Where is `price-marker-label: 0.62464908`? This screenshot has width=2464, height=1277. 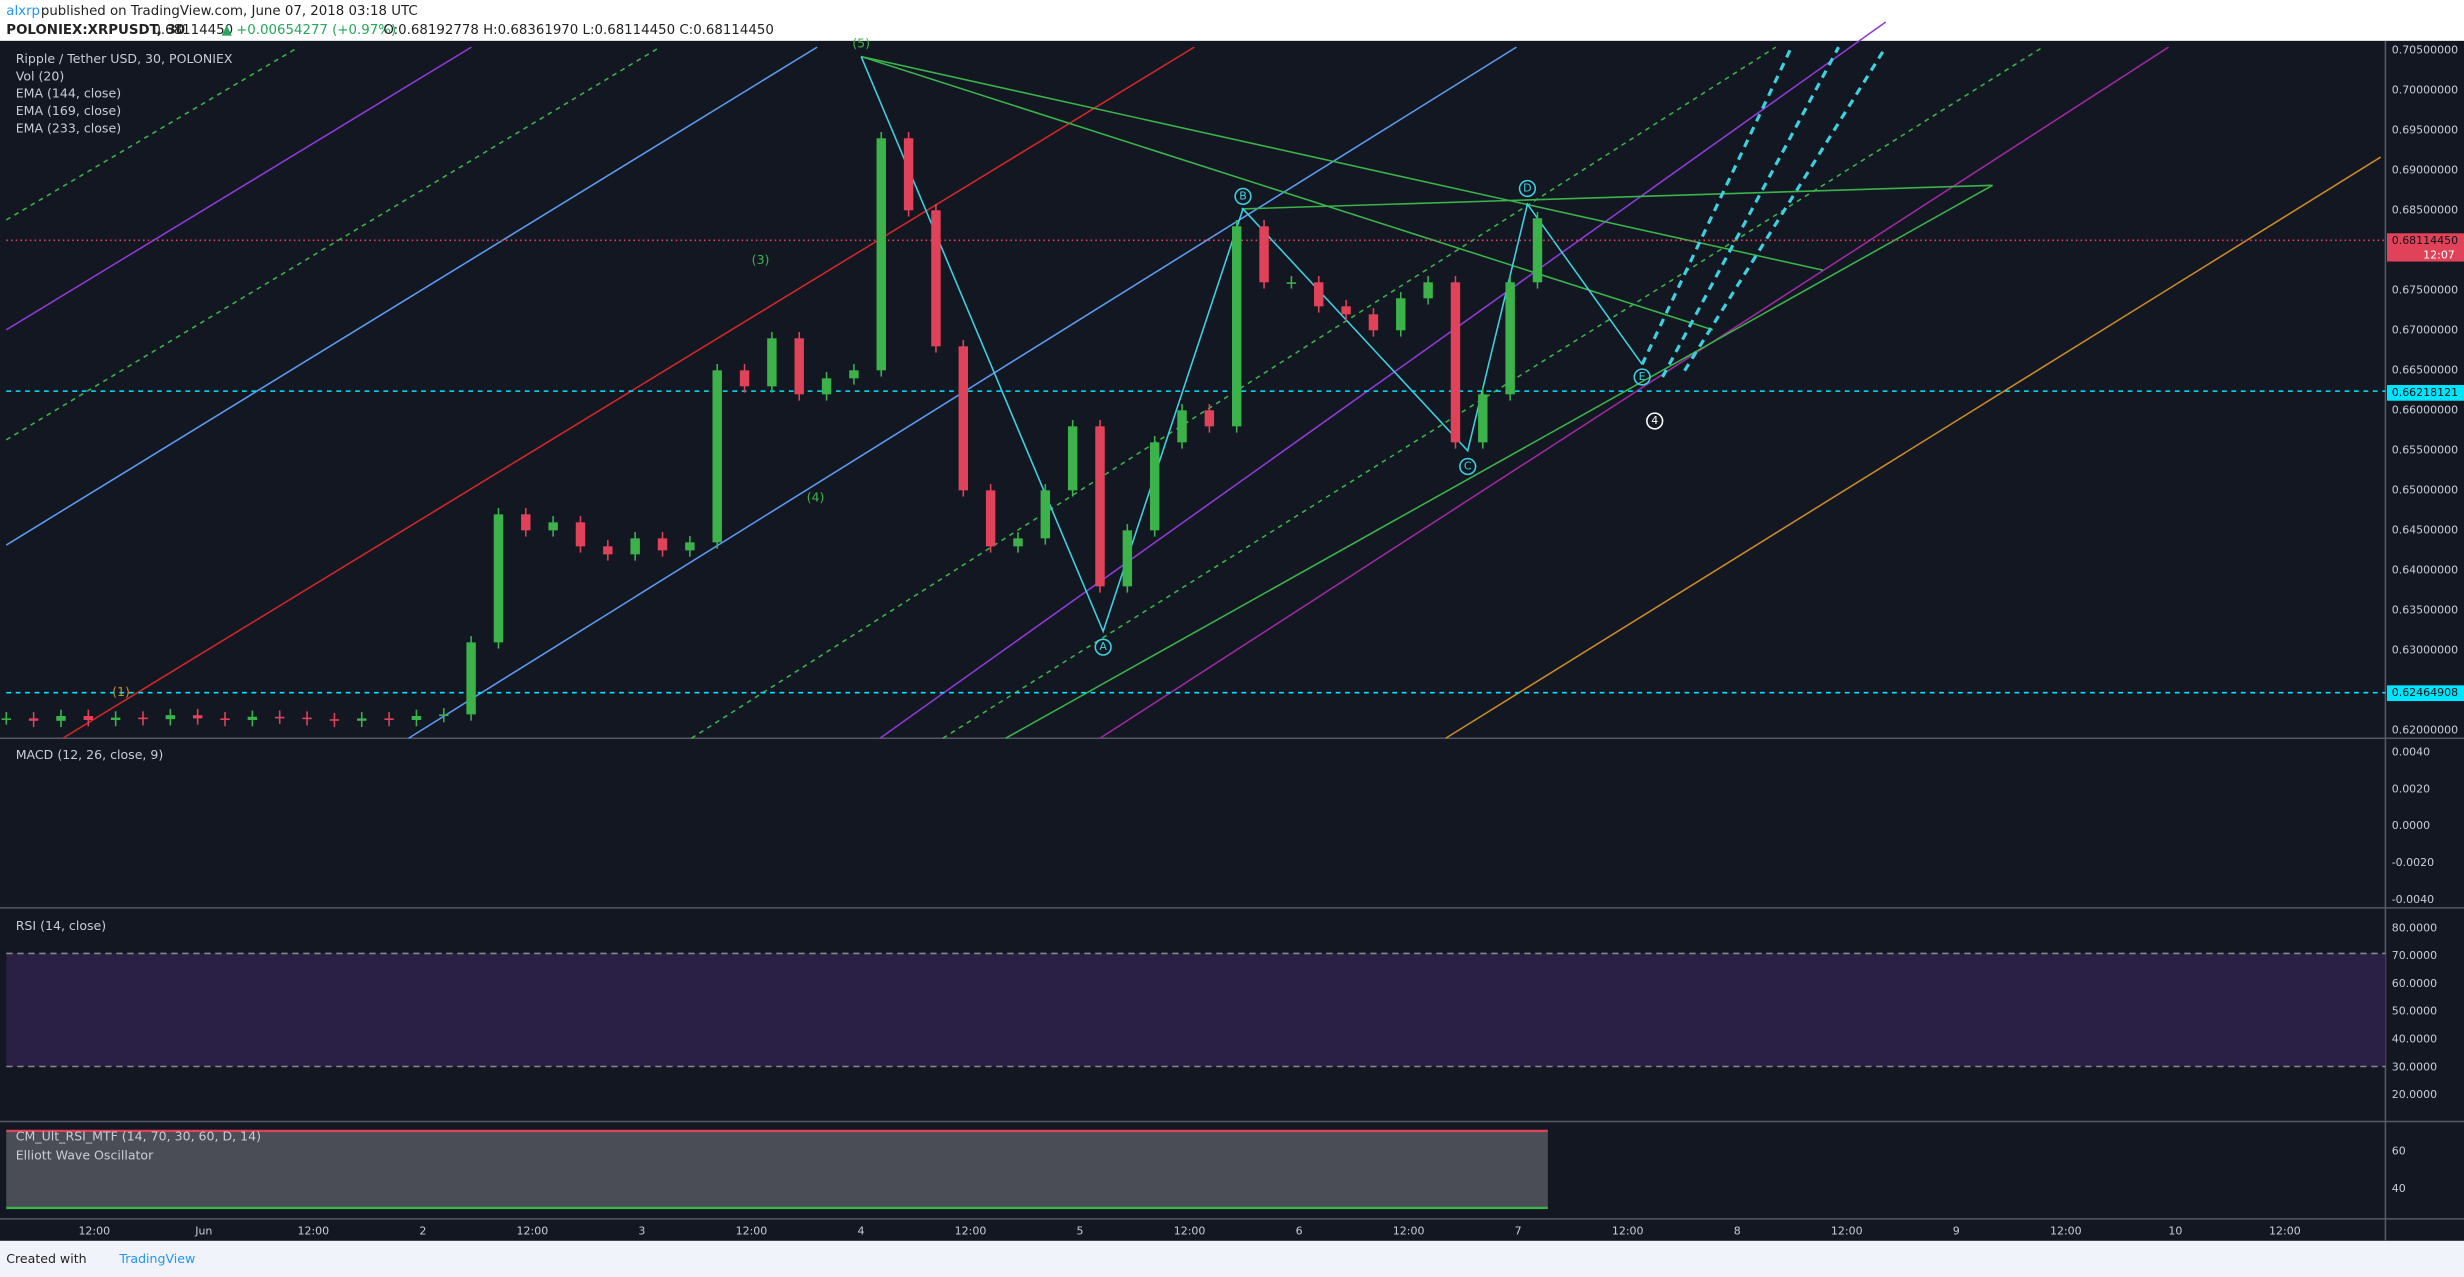
price-marker-label: 0.62464908 is located at coordinates (2425, 692).